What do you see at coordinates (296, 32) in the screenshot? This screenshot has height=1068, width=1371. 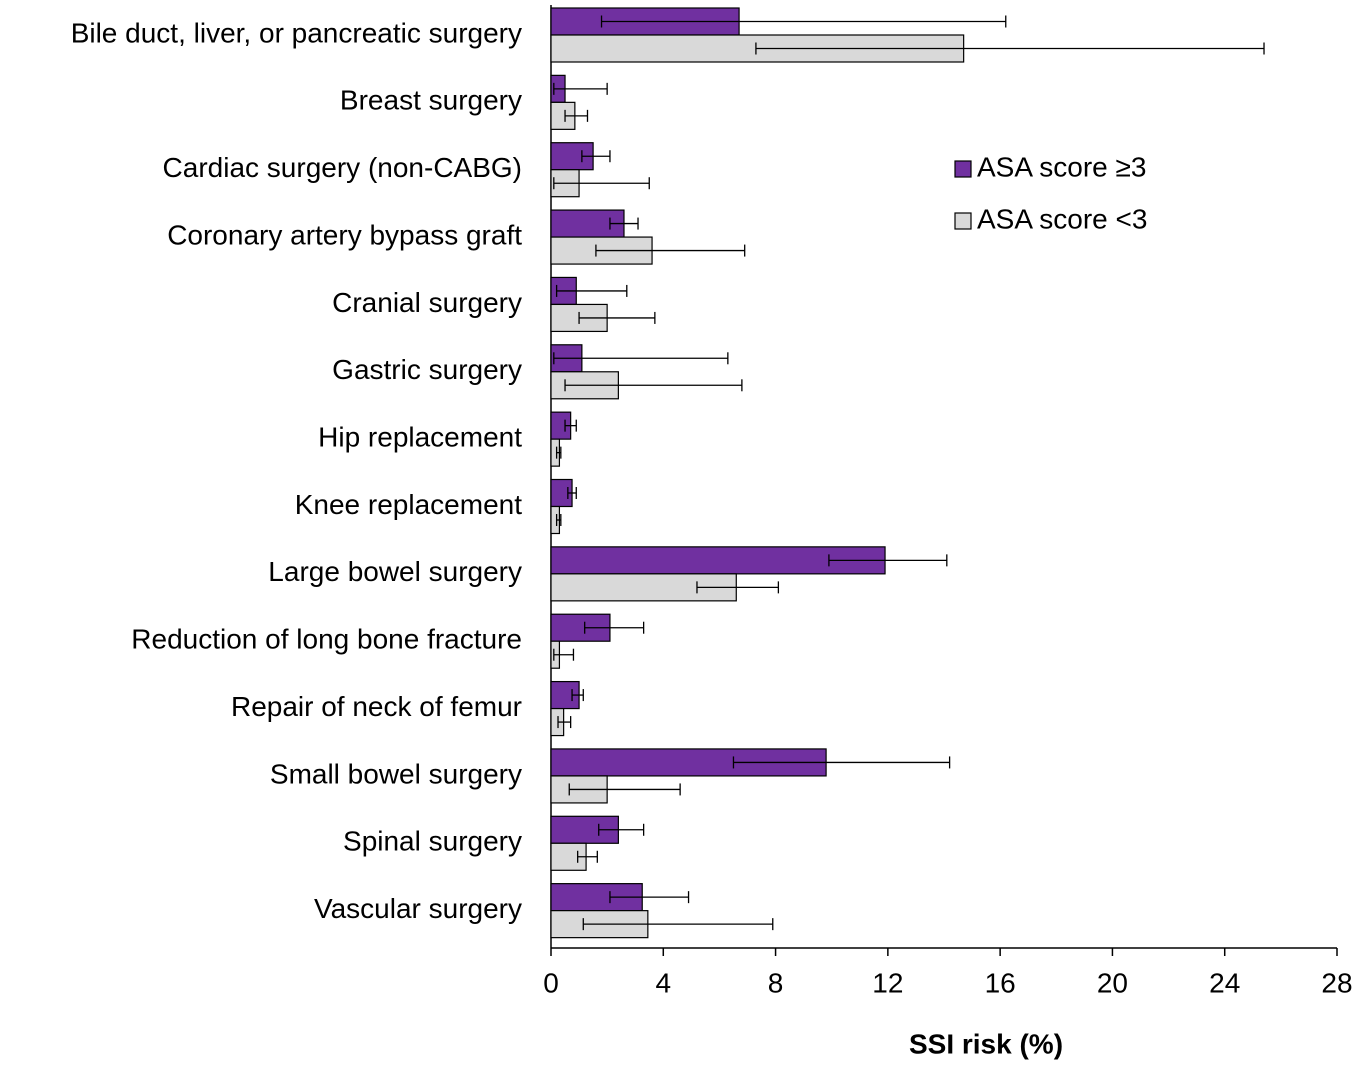 I see `y-tick-label: Bile duct, liver, or pancreatic surgery` at bounding box center [296, 32].